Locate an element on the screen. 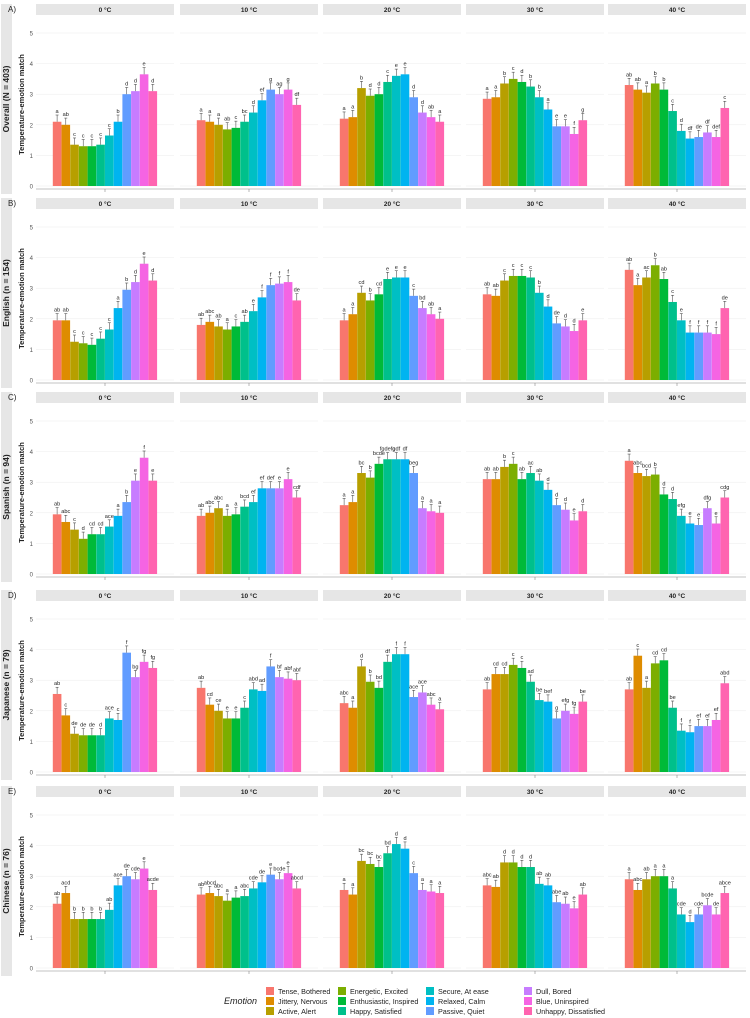 The image size is (750, 1018). significance-letter: de is located at coordinates (297, 291).